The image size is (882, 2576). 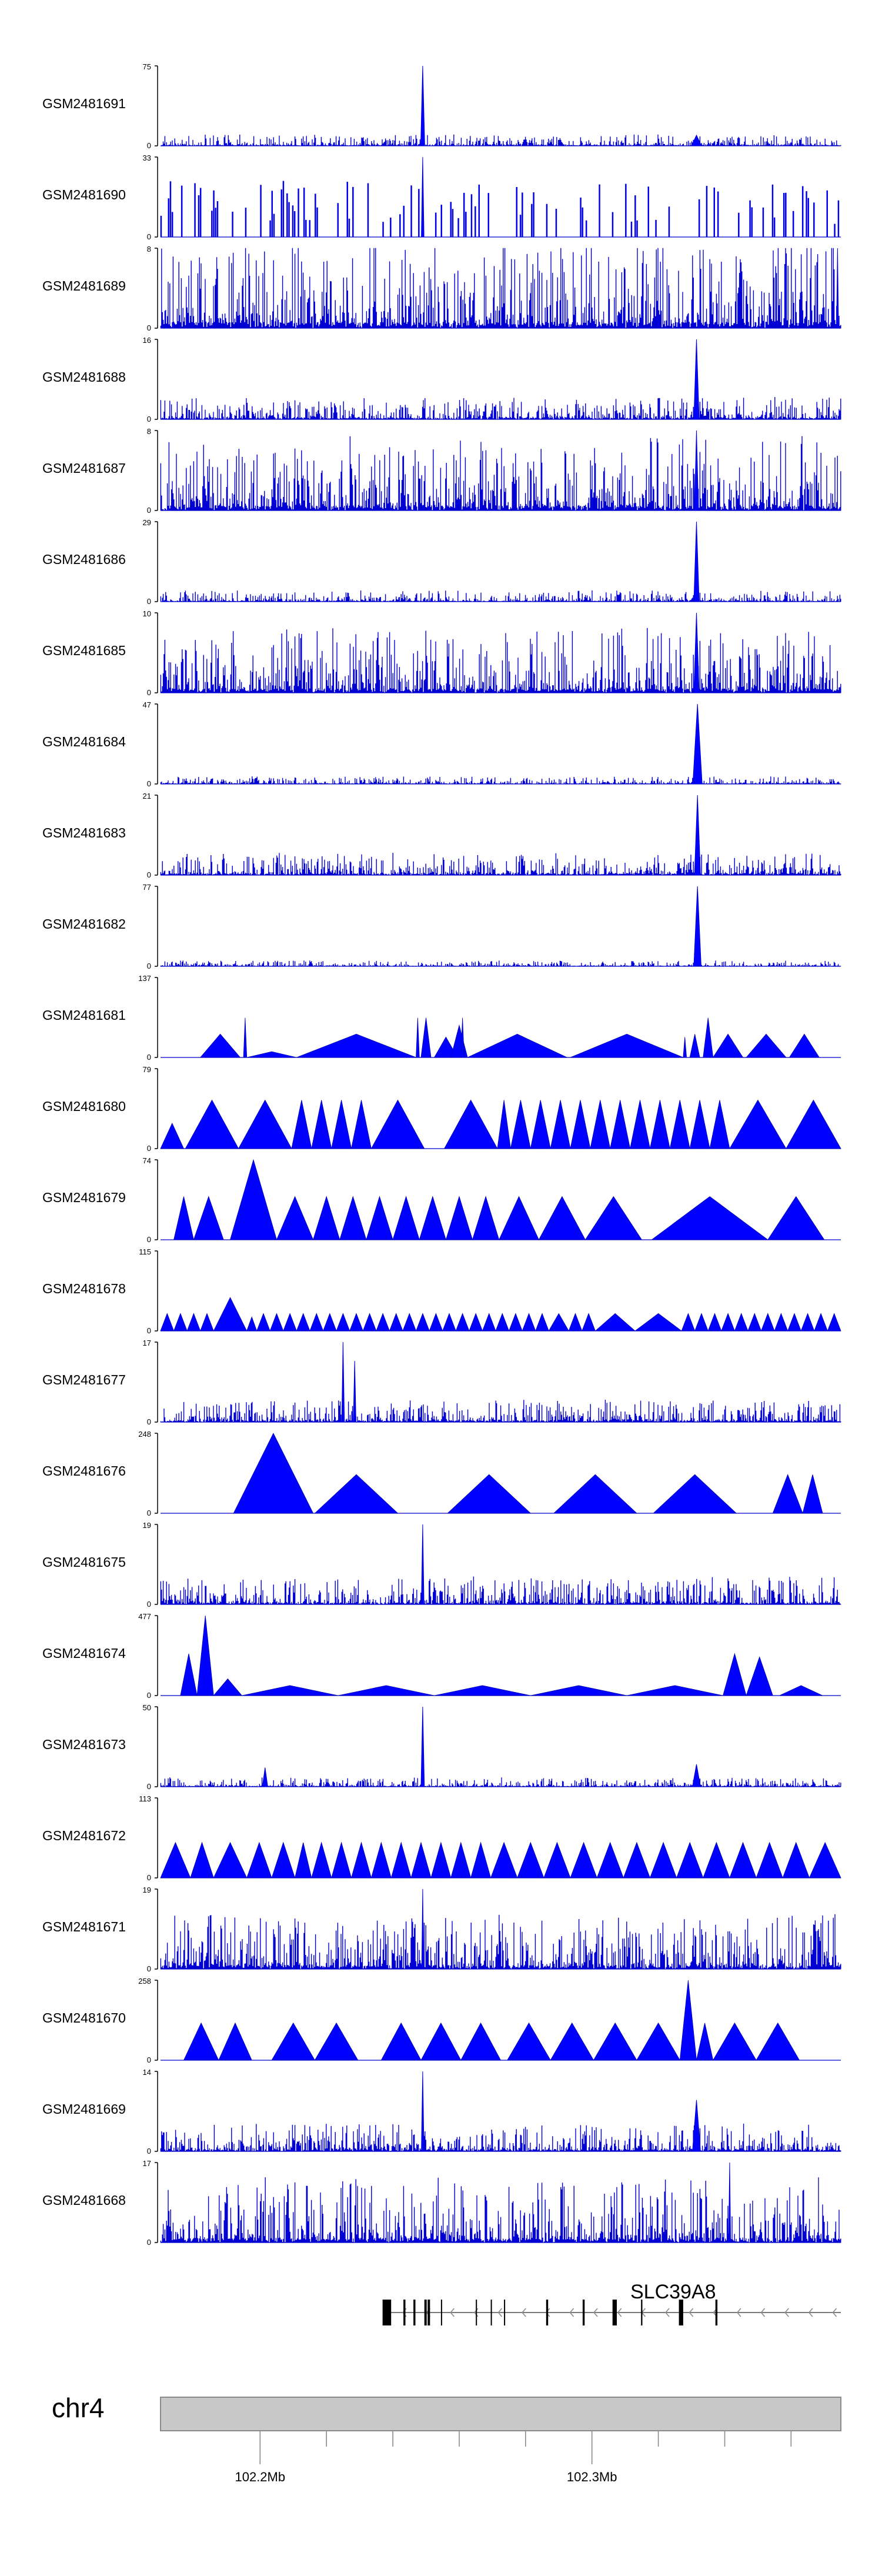 What do you see at coordinates (84, 1471) in the screenshot?
I see `track-label: GSM2481676` at bounding box center [84, 1471].